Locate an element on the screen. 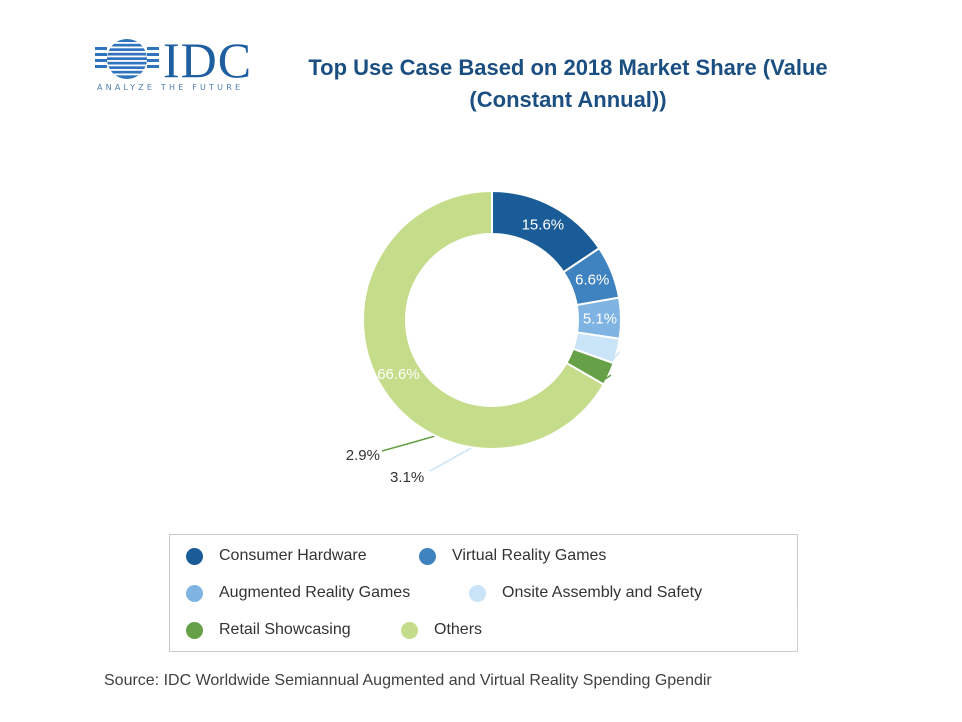 Image resolution: width=962 pixels, height=722 pixels. legend-label: Others is located at coordinates (458, 629).